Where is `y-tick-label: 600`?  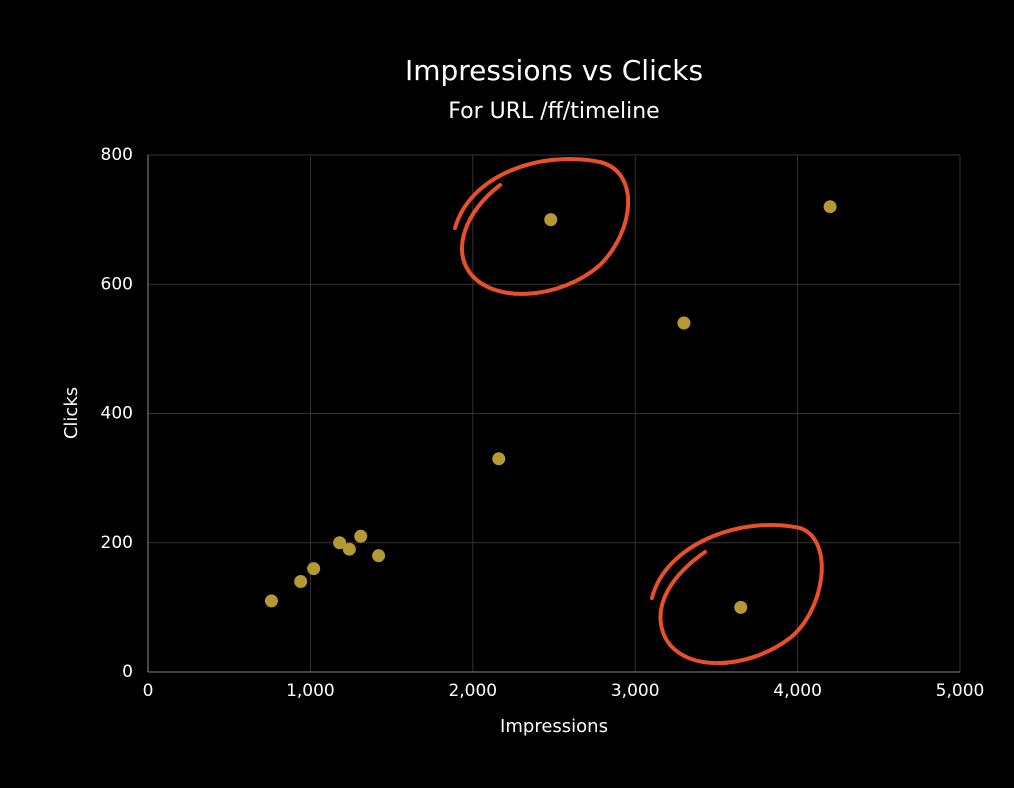 y-tick-label: 600 is located at coordinates (117, 284).